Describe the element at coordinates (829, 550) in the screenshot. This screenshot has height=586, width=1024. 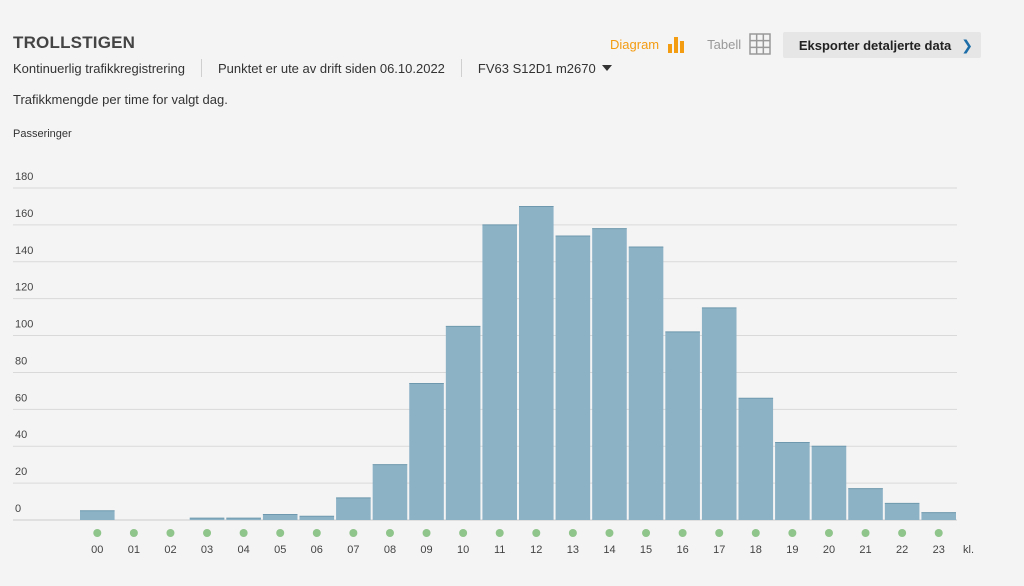
I see `x-tick-label: 20` at that location.